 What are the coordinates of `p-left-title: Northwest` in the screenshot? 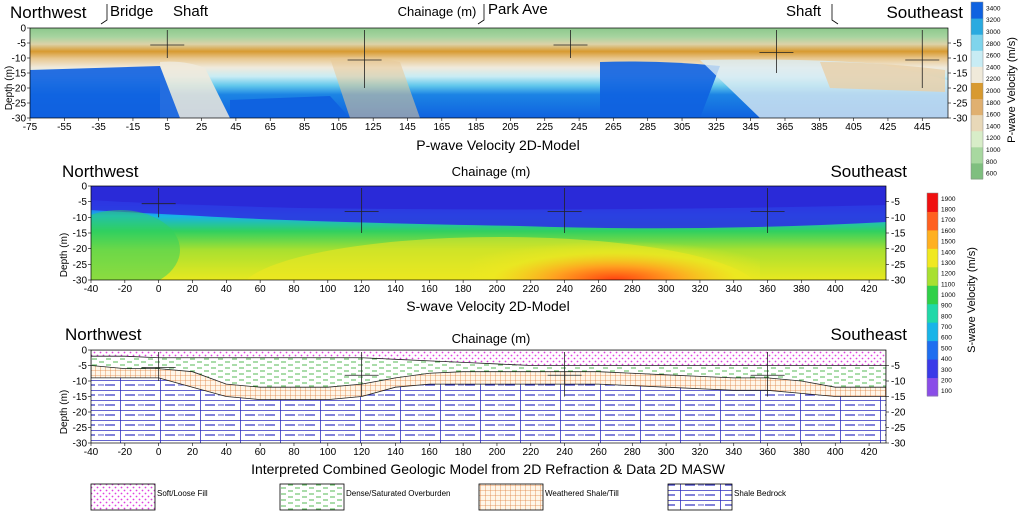 It's located at (48, 12).